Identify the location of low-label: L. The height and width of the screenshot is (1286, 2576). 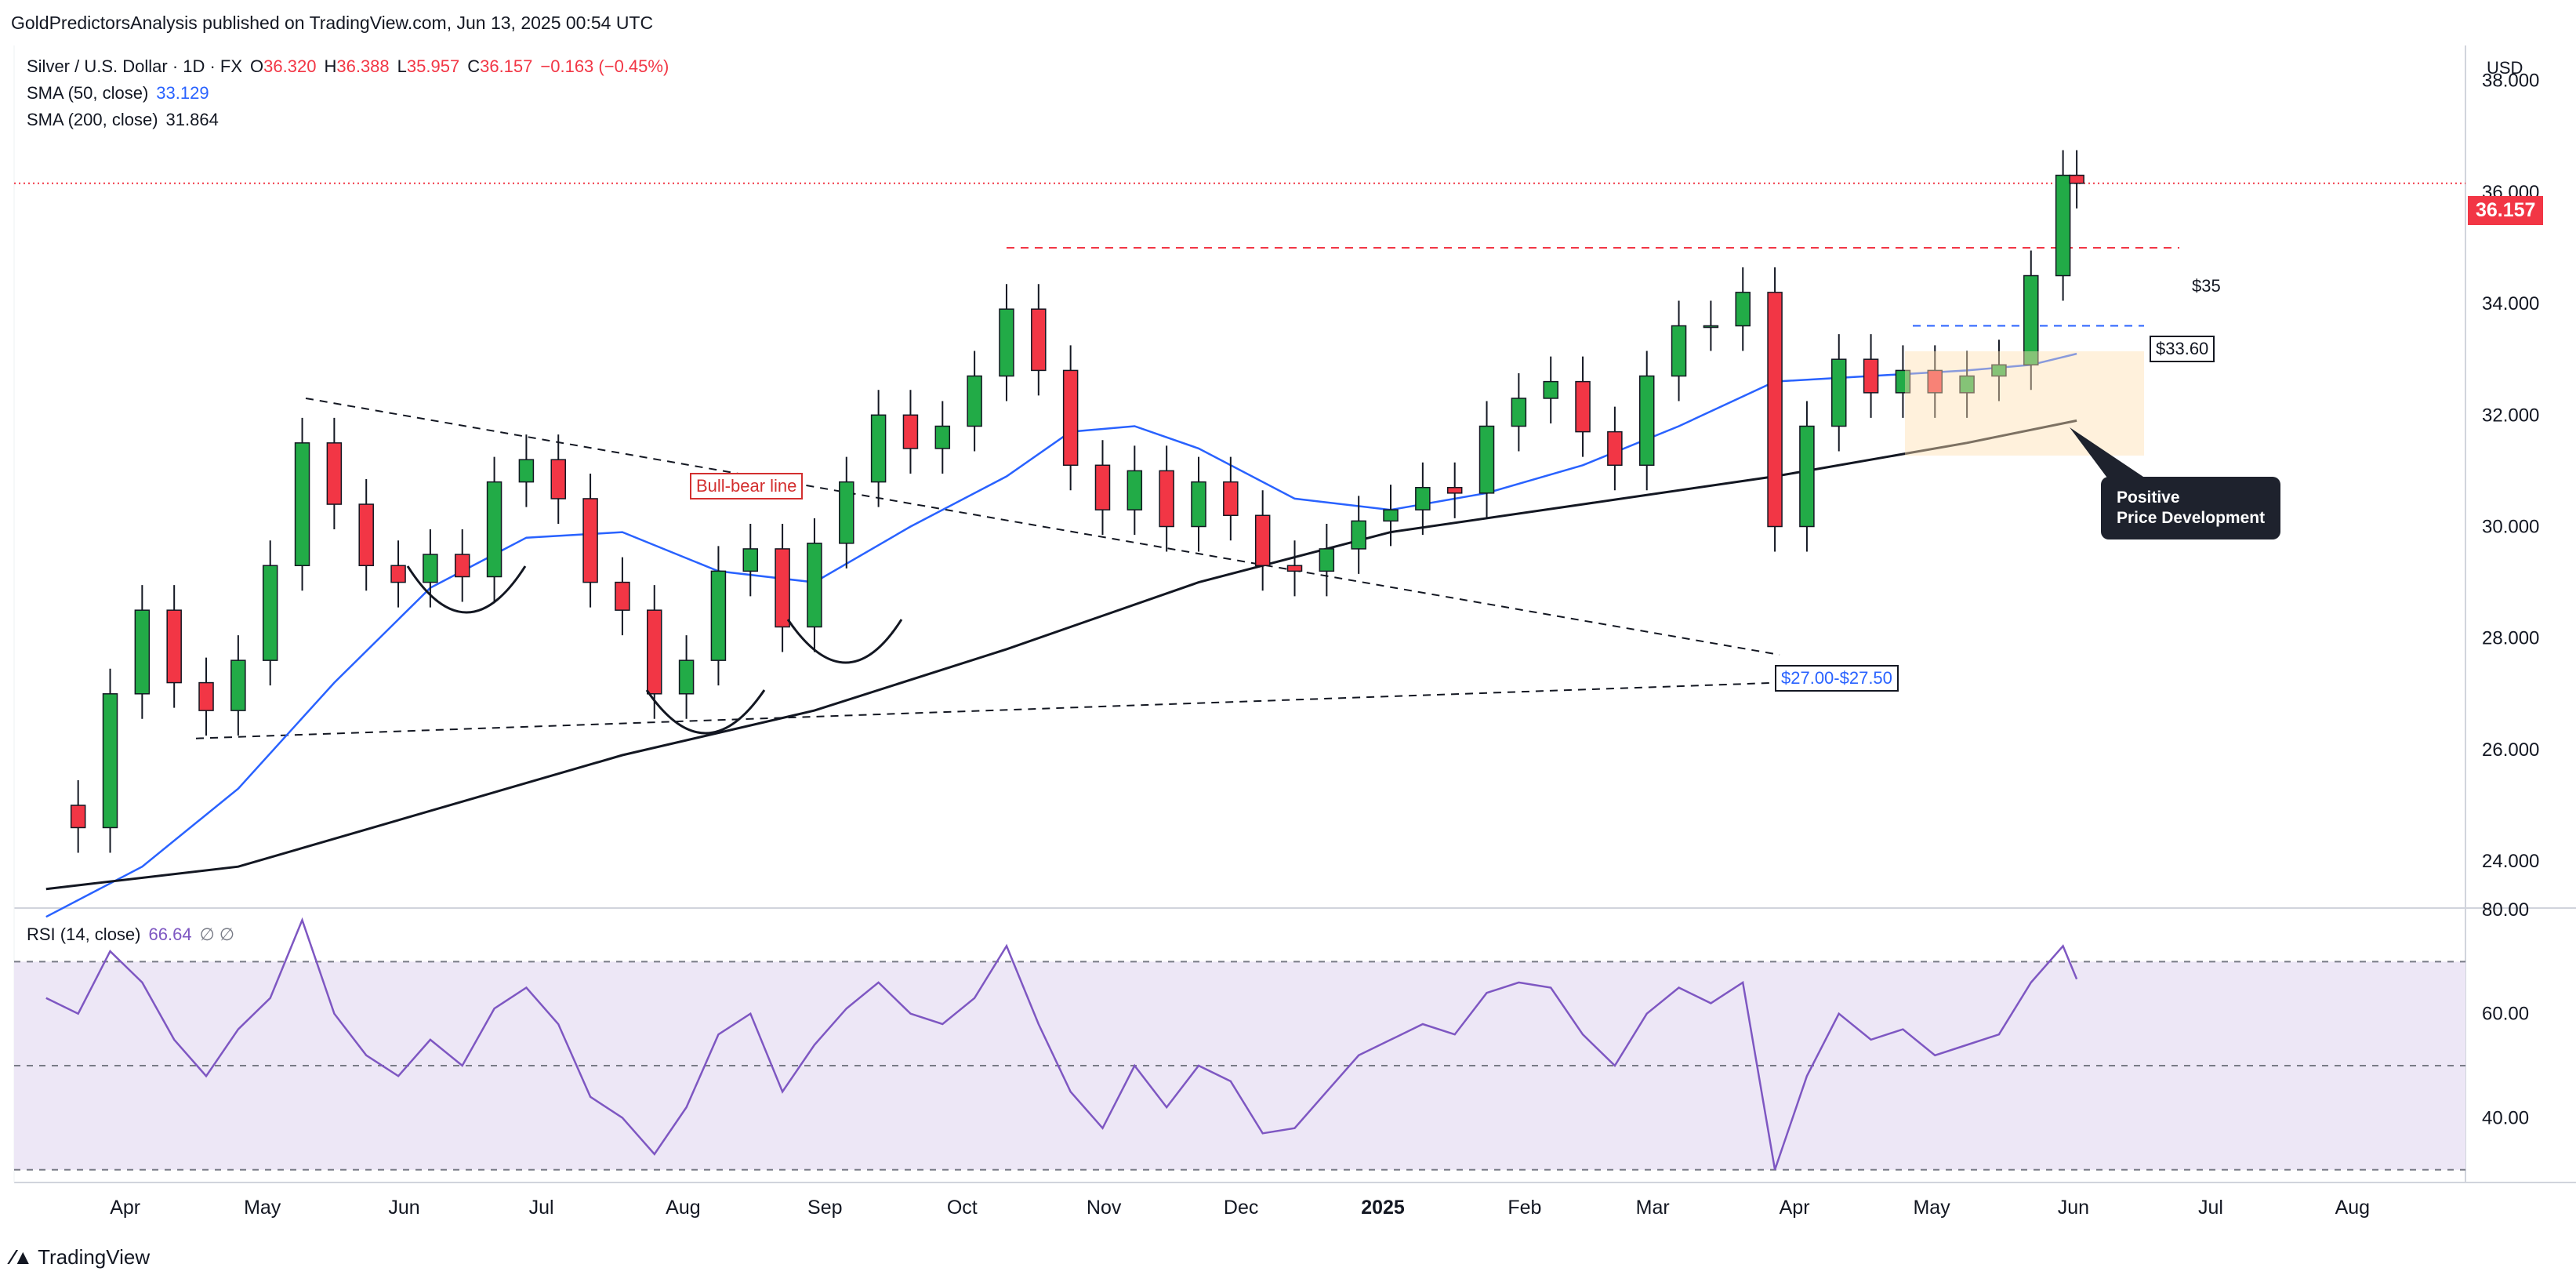
(402, 66).